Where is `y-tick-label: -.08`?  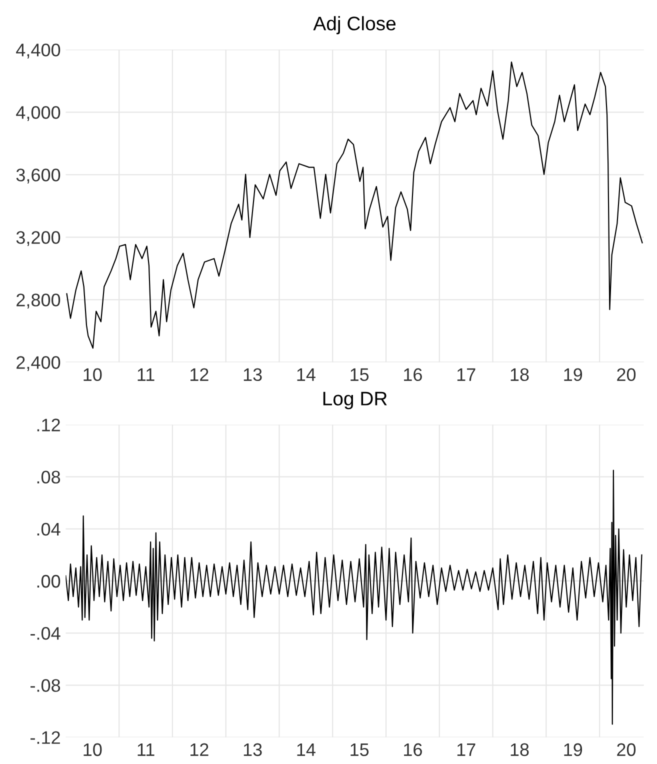
y-tick-label: -.08 is located at coordinates (45, 685).